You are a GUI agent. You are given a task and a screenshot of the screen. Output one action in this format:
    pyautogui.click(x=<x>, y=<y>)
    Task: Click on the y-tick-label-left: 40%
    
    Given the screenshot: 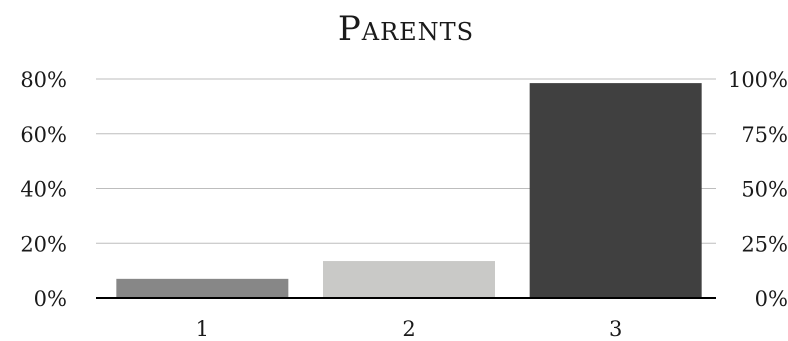 What is the action you would take?
    pyautogui.click(x=43, y=190)
    